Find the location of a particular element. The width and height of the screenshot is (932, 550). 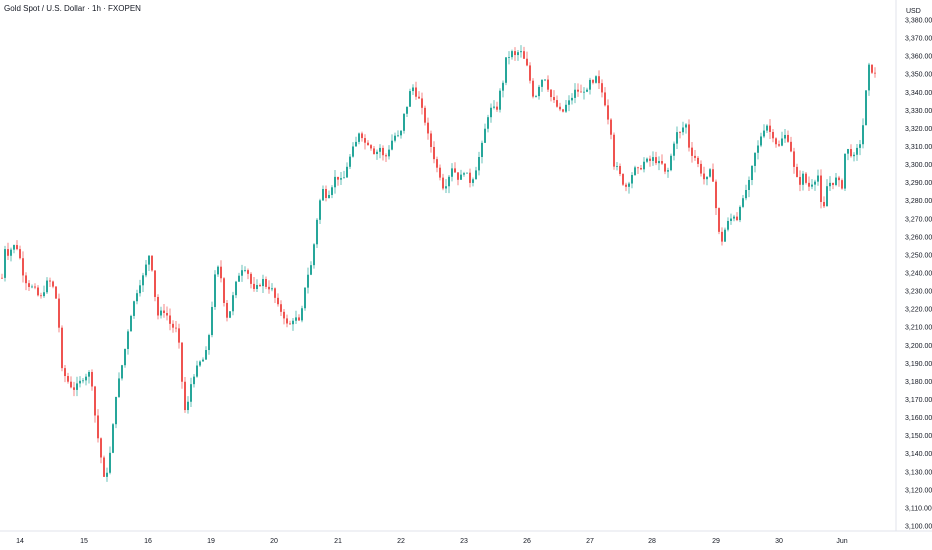

price-tick-label: 3,100.00 is located at coordinates (918, 527).